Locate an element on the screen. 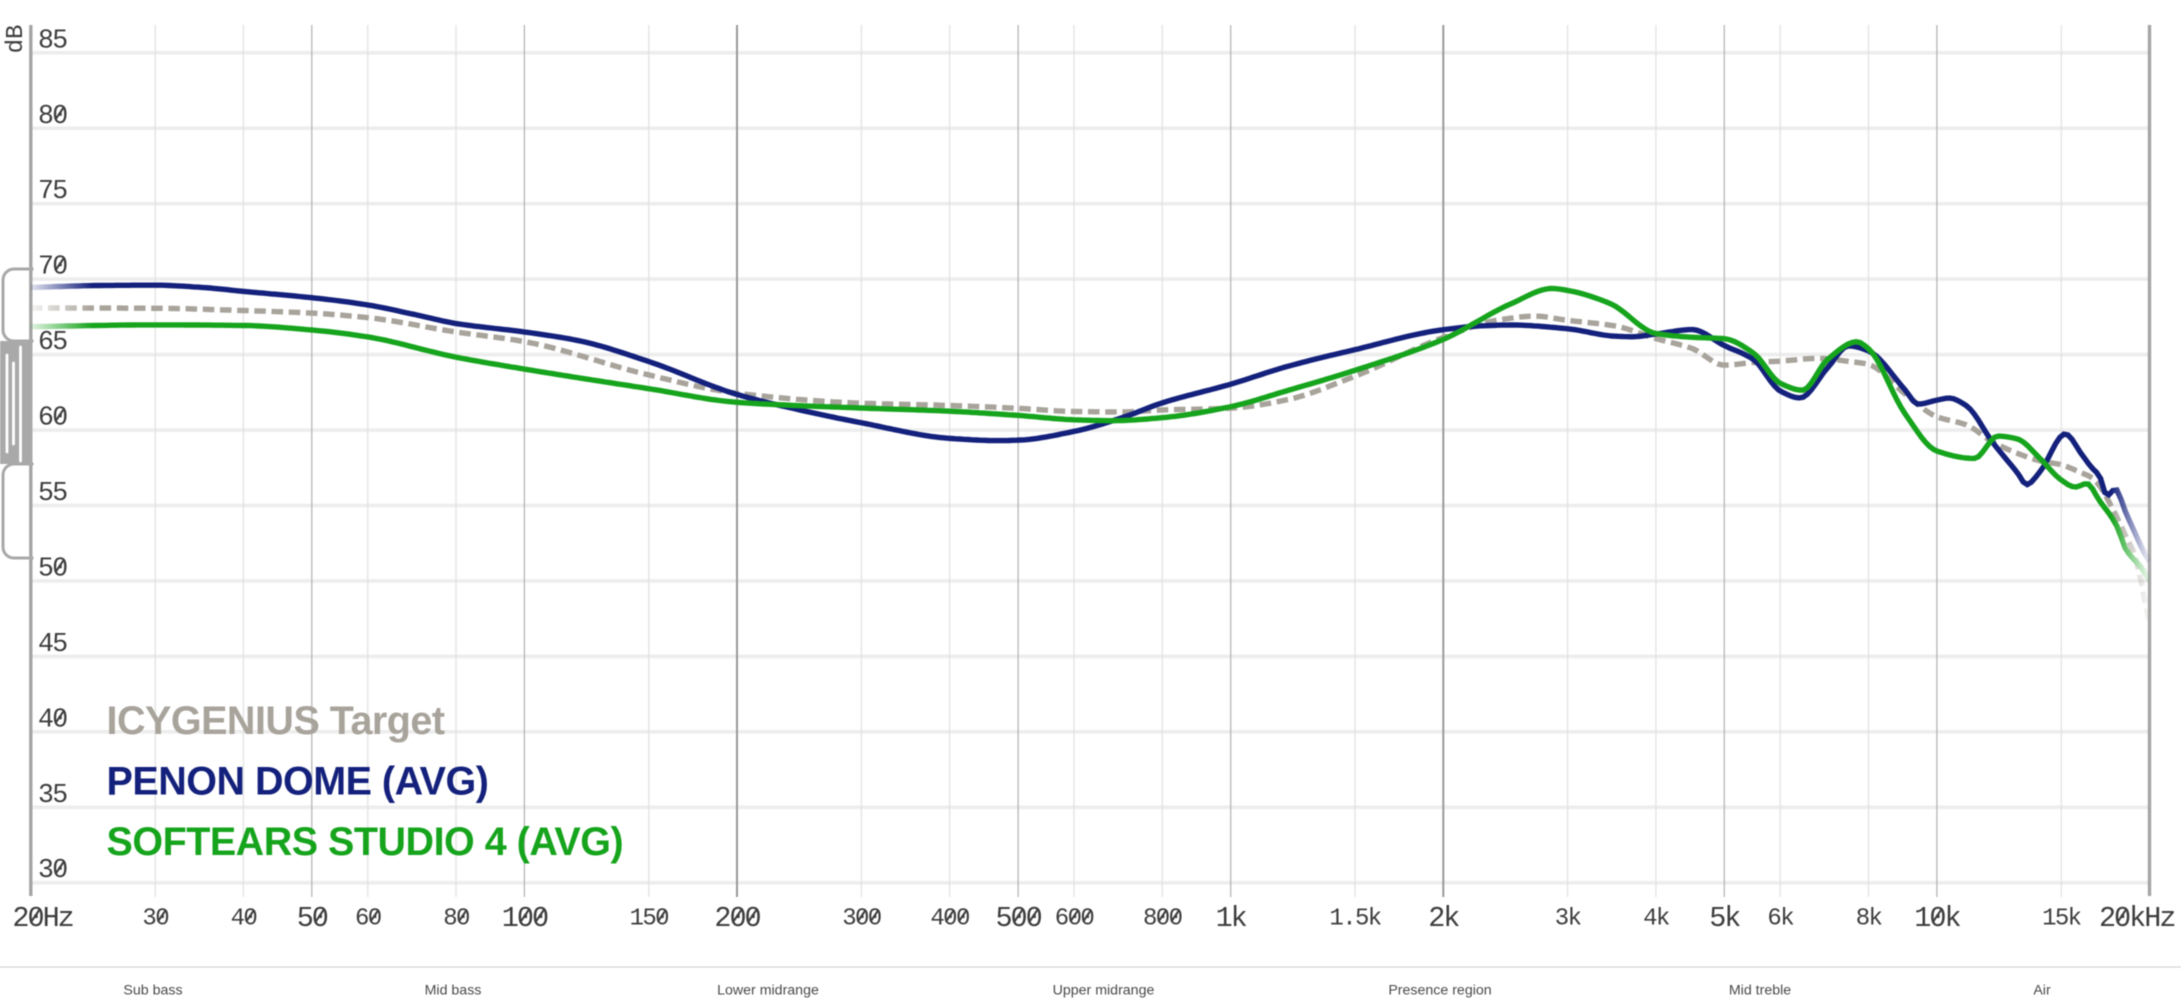 This screenshot has width=2181, height=1005. svg-text: 75 is located at coordinates (52, 191).